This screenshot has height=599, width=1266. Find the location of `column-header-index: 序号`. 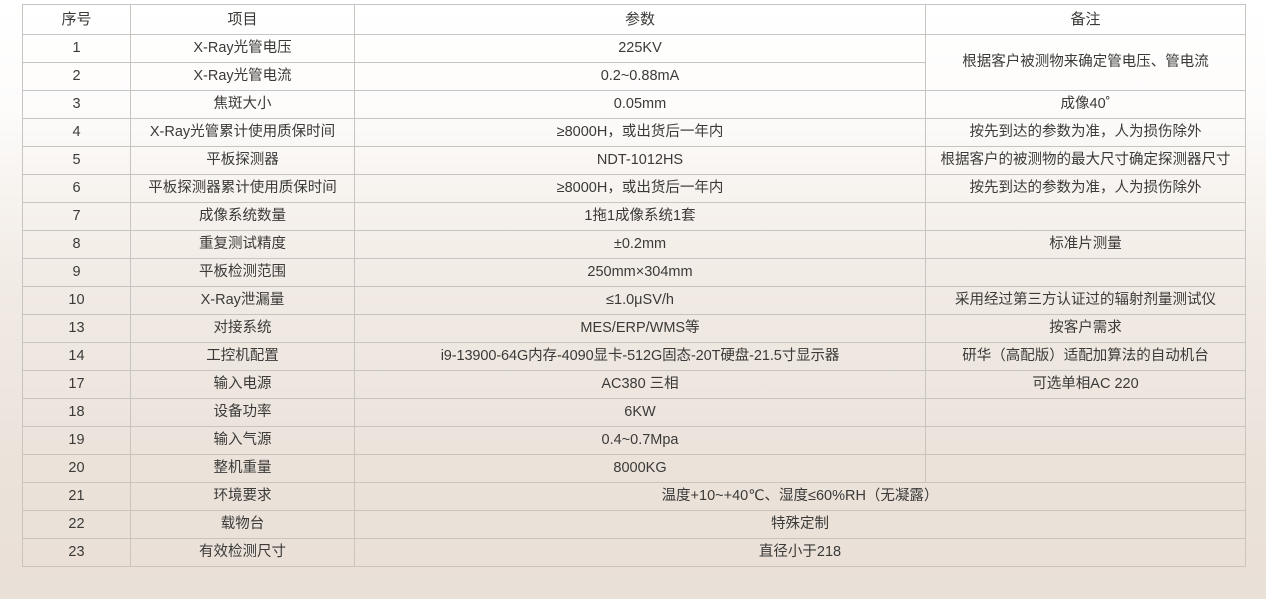

column-header-index: 序号 is located at coordinates (76, 19).